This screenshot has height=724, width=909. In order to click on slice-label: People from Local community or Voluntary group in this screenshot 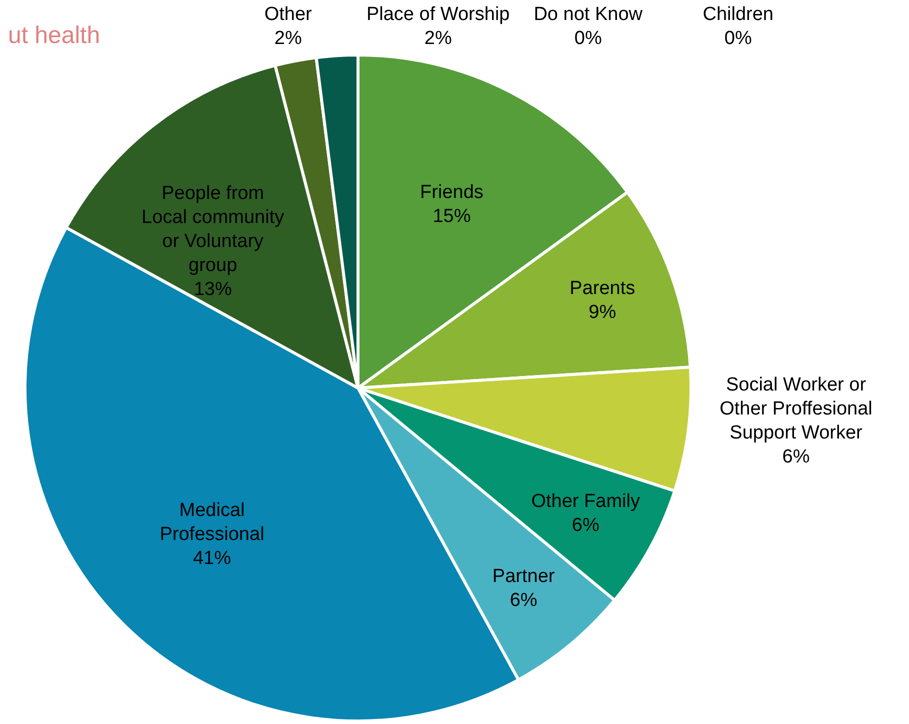, I will do `click(213, 229)`.